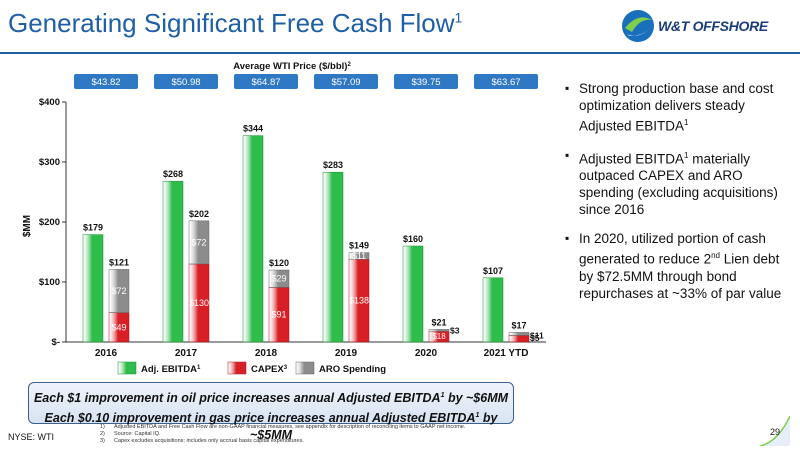  I want to click on page-curl-icon, so click(775, 431).